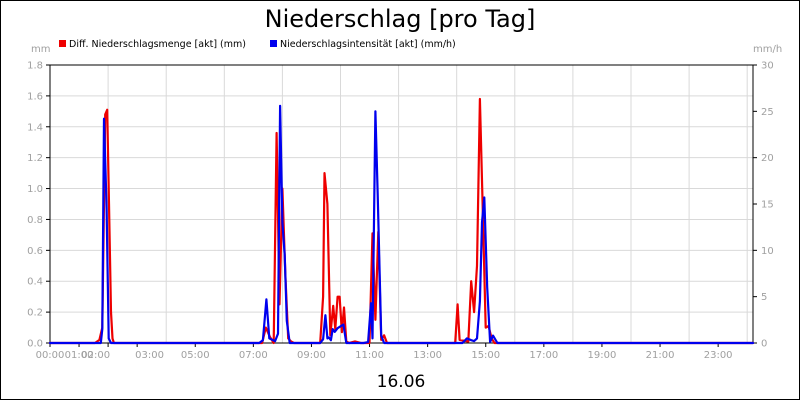 This screenshot has height=400, width=800. Describe the element at coordinates (95, 355) in the screenshot. I see `x-tick-label: 02:00` at that location.